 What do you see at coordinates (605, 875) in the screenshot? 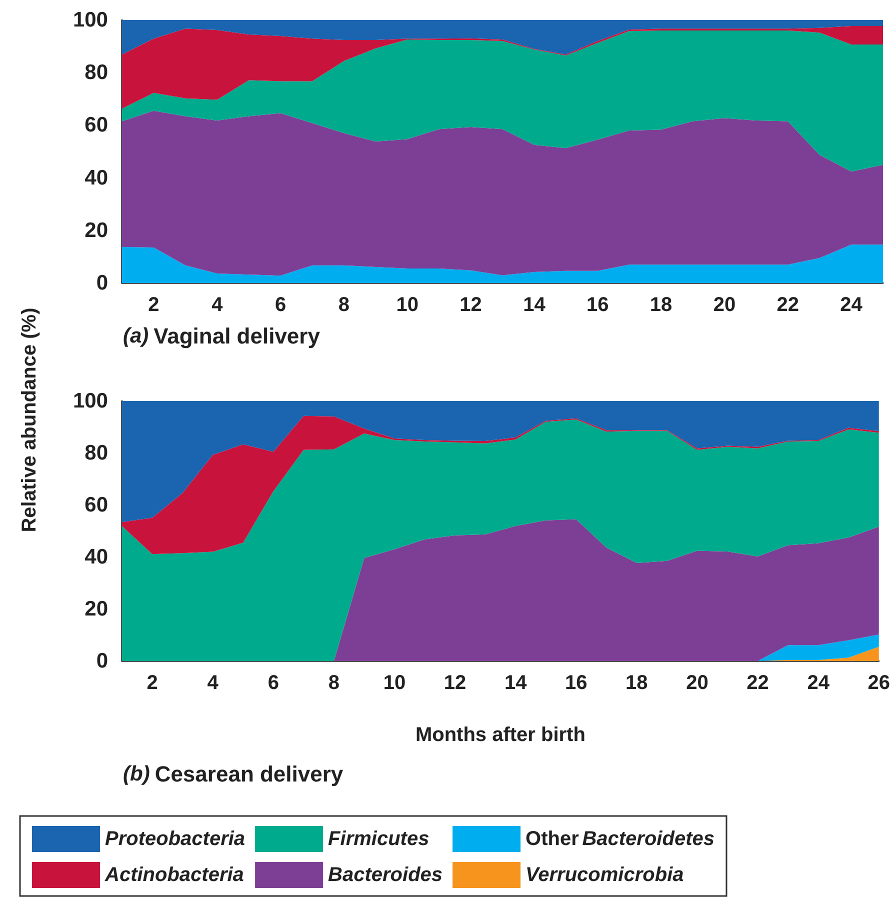
I see `legend-label: Verrucomicrobia` at bounding box center [605, 875].